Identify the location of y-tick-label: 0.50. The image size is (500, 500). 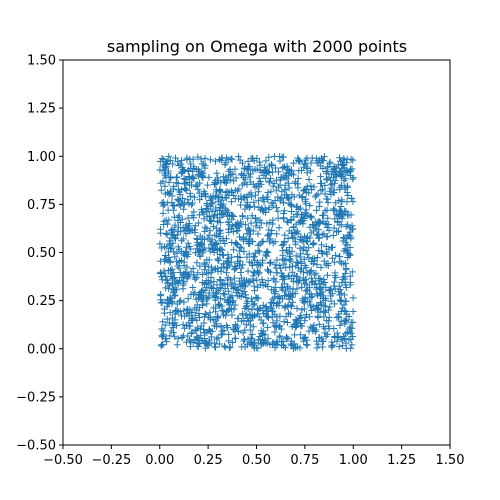
(41, 253).